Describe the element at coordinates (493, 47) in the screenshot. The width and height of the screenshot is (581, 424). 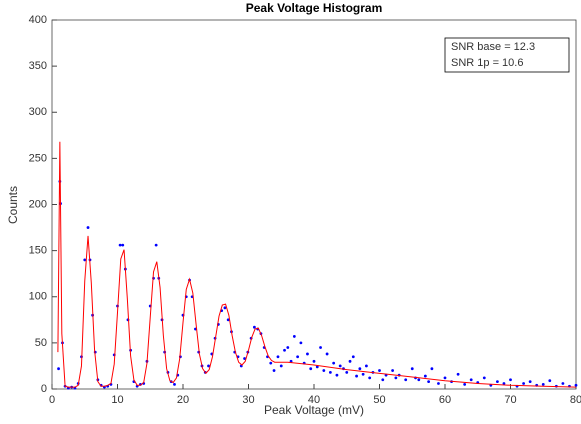
I see `annotation: SNR base = 12.3` at that location.